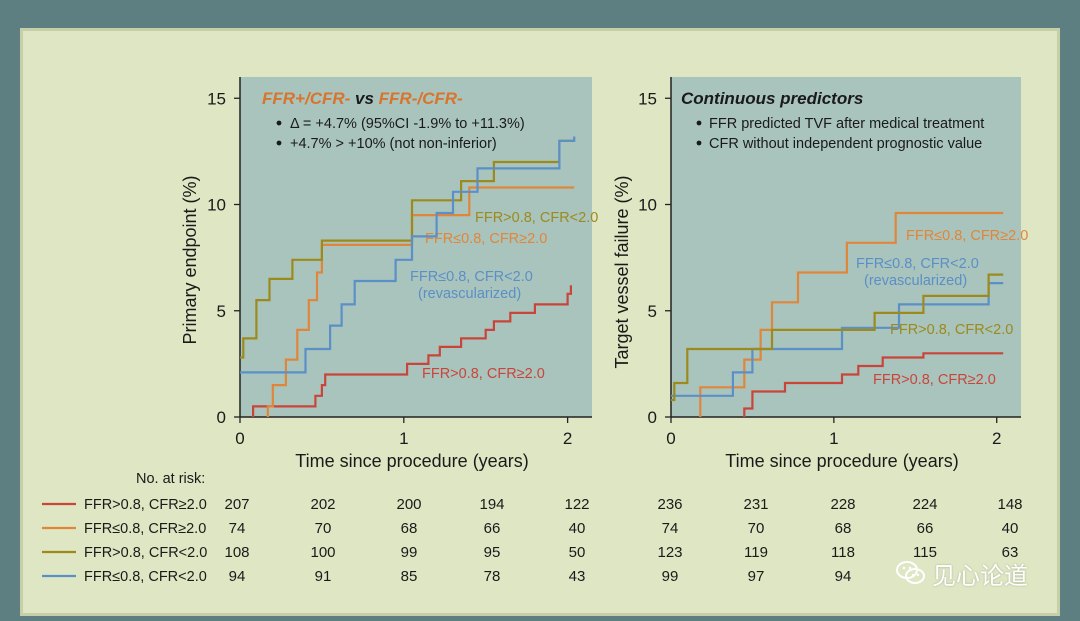  What do you see at coordinates (236, 552) in the screenshot?
I see `risk-cell: 108` at bounding box center [236, 552].